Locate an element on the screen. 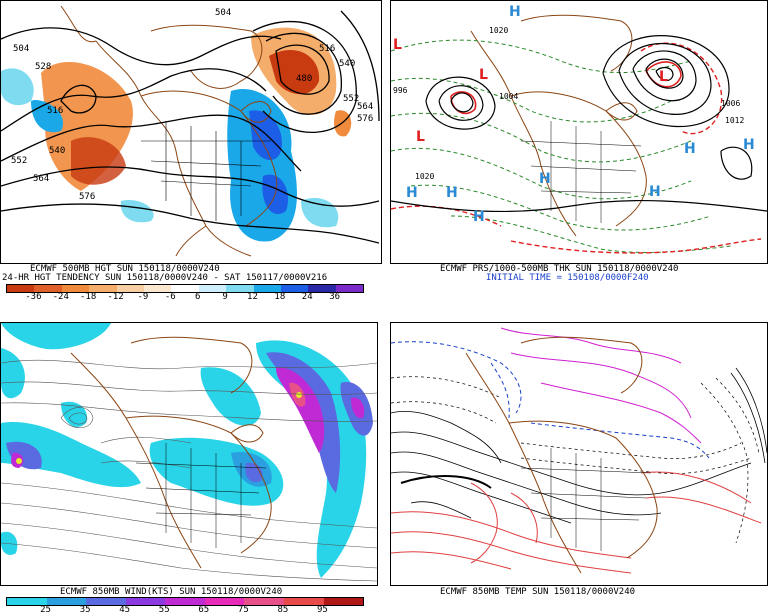 The height and width of the screenshot is (615, 768). colorbar-tick-label: -12 is located at coordinates (115, 297).